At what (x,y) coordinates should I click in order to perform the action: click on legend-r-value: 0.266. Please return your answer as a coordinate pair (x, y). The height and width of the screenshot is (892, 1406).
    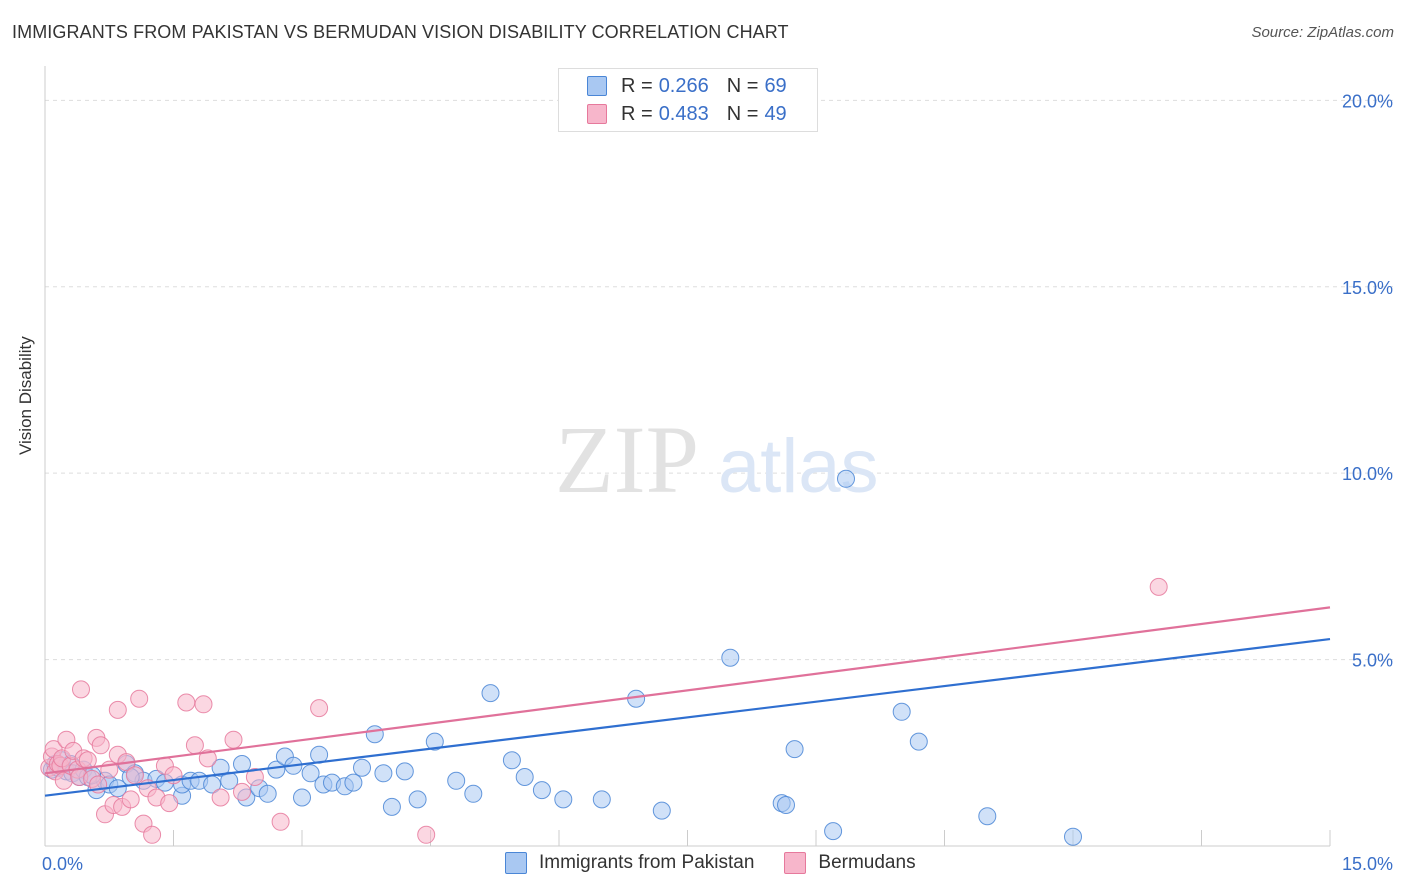
    Looking at the image, I should click on (683, 85).